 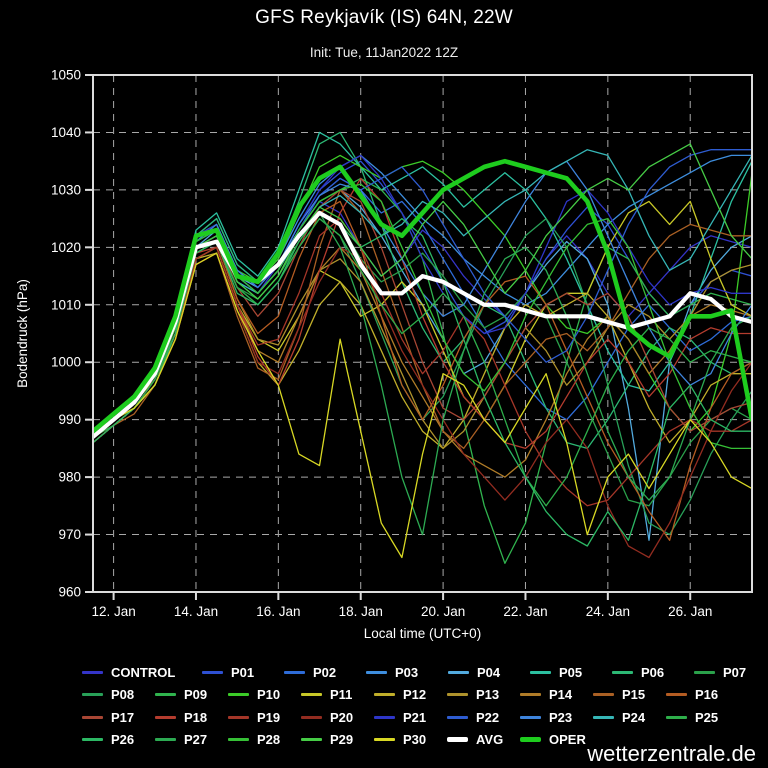 What do you see at coordinates (556, 739) in the screenshot?
I see `legend-item-oper: OPER` at bounding box center [556, 739].